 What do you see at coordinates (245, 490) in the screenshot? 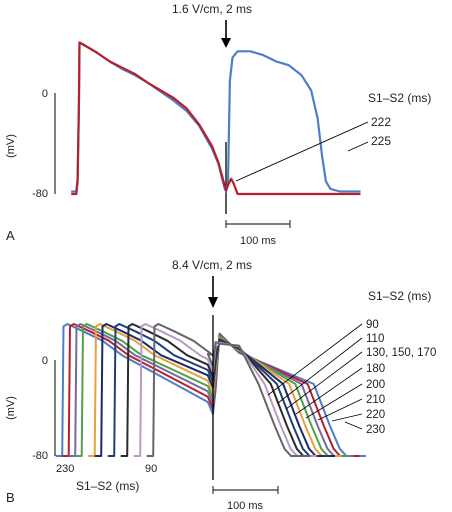
I see `panel-b-scalebar` at bounding box center [245, 490].